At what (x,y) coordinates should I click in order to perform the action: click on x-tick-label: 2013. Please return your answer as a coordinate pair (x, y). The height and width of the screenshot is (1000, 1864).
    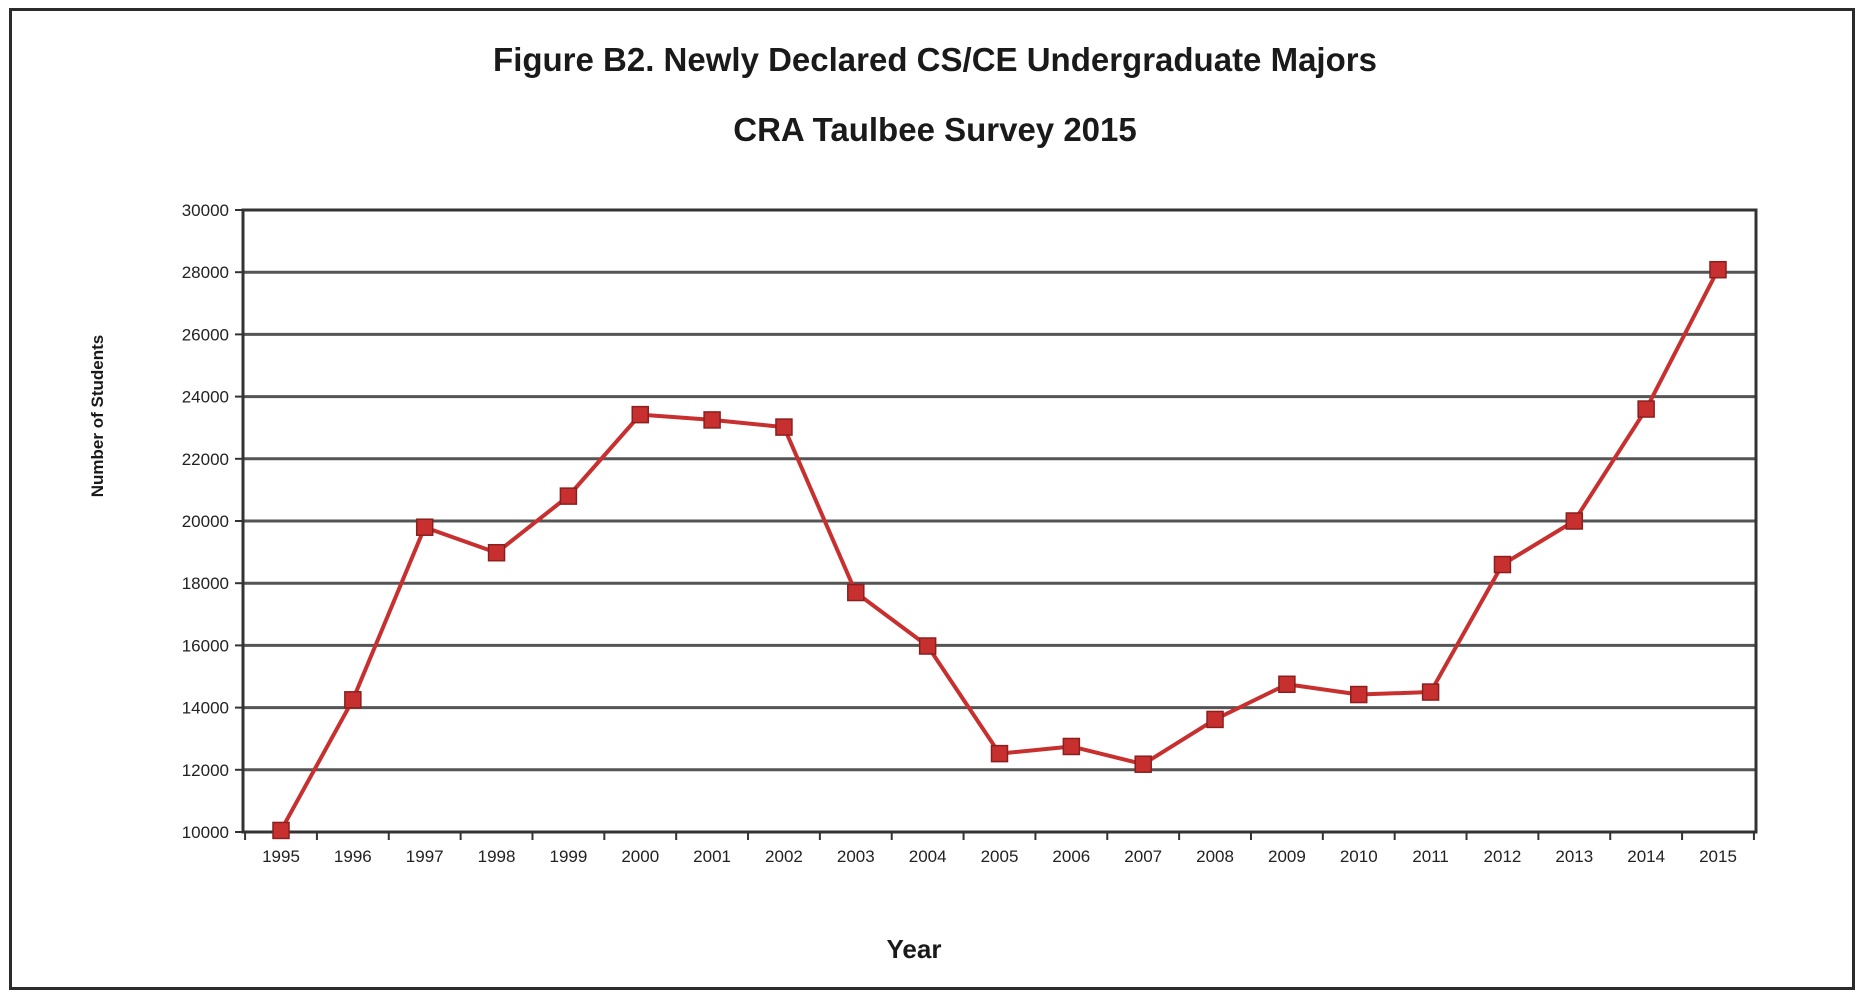
    Looking at the image, I should click on (1574, 856).